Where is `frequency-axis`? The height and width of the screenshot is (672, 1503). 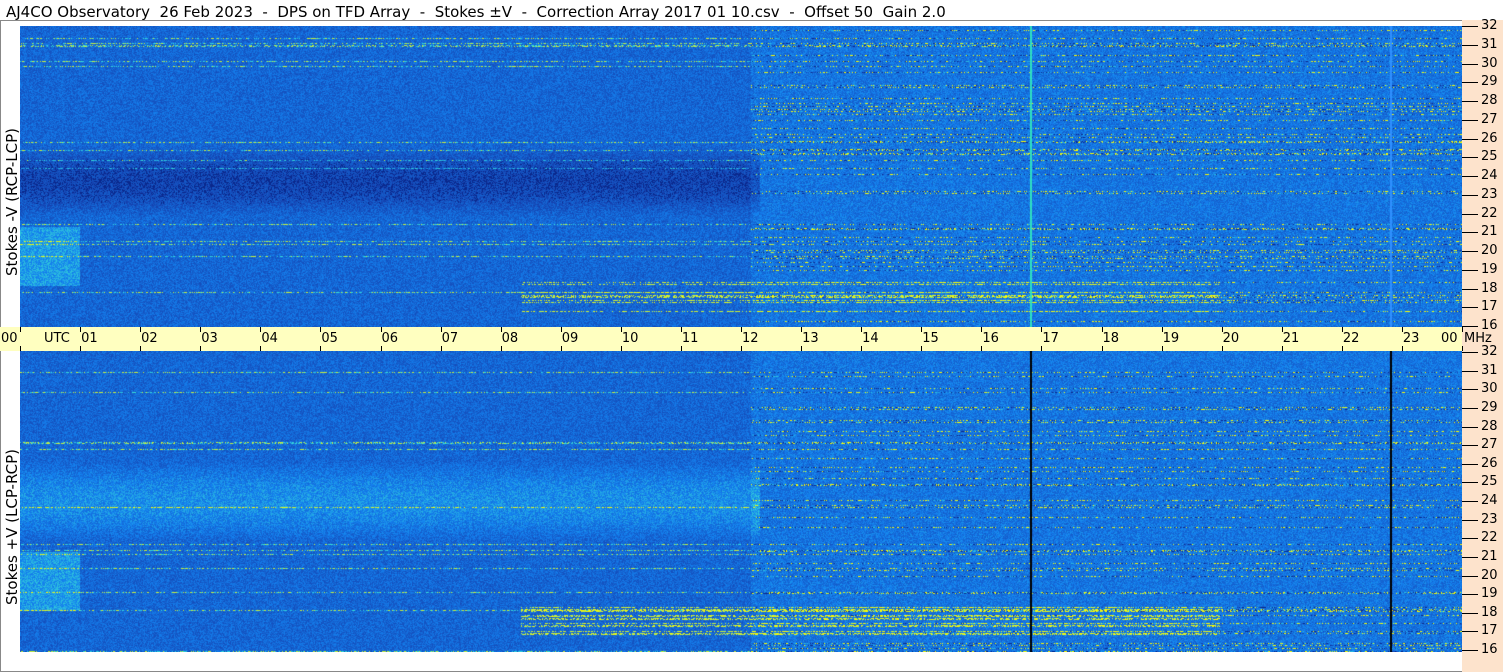 frequency-axis is located at coordinates (1482, 346).